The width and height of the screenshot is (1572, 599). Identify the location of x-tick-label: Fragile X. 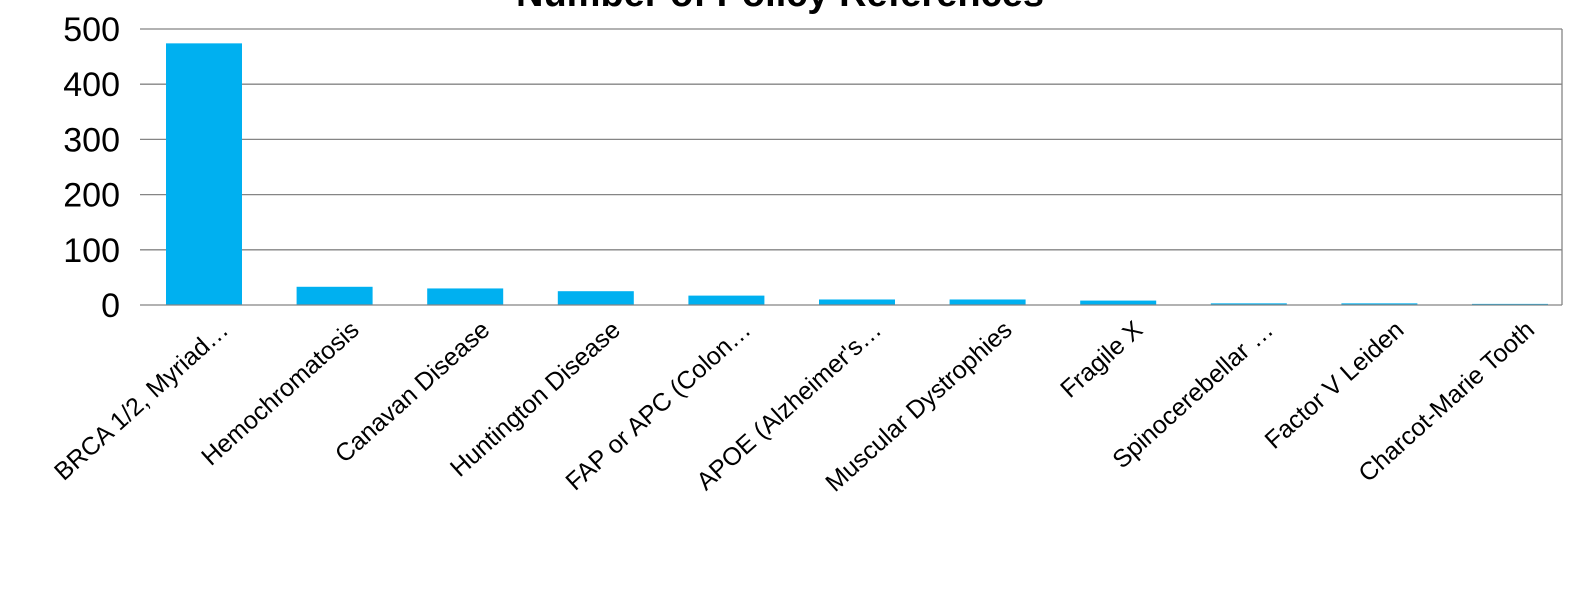
(1101, 359).